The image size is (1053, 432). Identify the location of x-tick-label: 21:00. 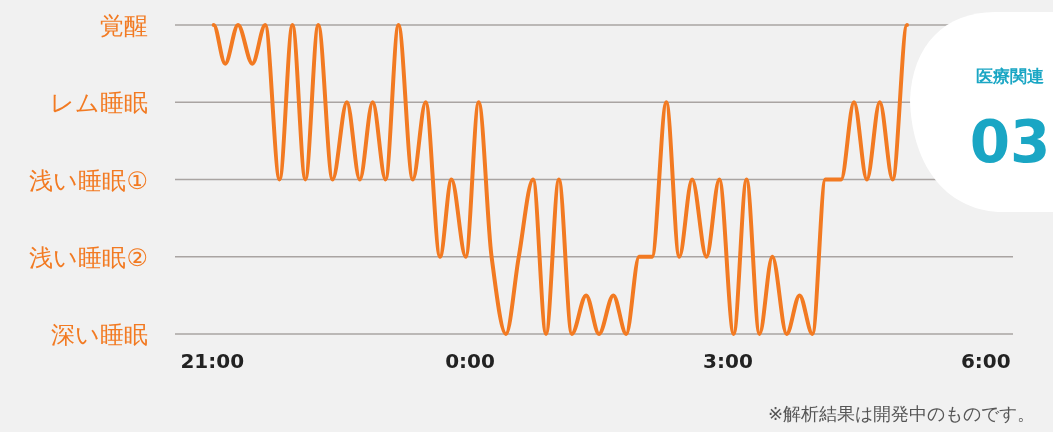
(212, 361).